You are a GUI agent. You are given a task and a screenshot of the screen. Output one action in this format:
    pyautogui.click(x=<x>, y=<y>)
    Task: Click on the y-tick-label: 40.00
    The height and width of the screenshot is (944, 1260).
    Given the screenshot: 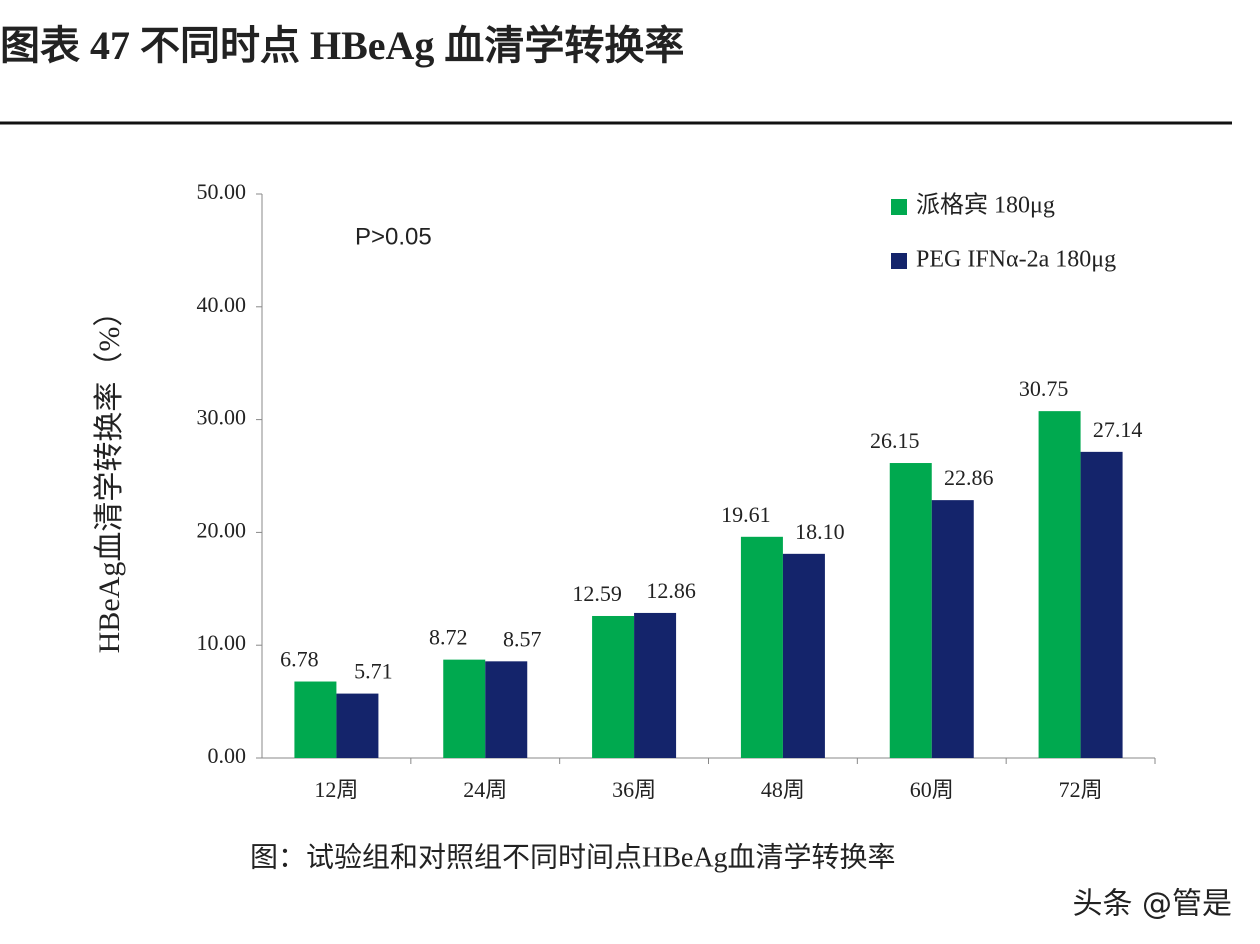 What is the action you would take?
    pyautogui.click(x=222, y=304)
    